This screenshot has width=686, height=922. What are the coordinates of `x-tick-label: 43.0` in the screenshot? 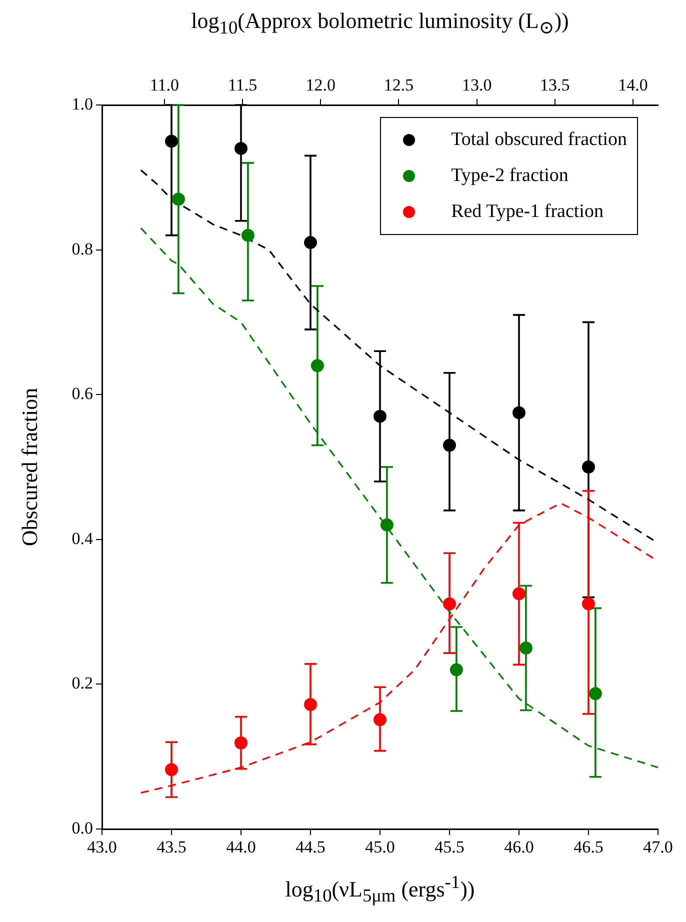 It's located at (102, 847).